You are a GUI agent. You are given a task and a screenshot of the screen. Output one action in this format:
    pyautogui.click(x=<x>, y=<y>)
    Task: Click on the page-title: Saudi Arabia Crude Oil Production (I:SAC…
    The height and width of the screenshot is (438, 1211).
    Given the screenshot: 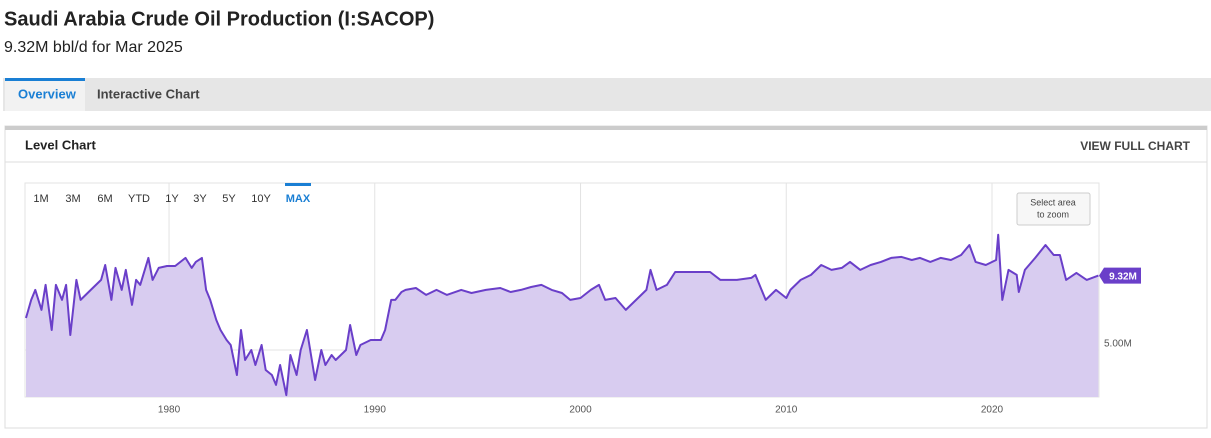 What is the action you would take?
    pyautogui.click(x=219, y=19)
    